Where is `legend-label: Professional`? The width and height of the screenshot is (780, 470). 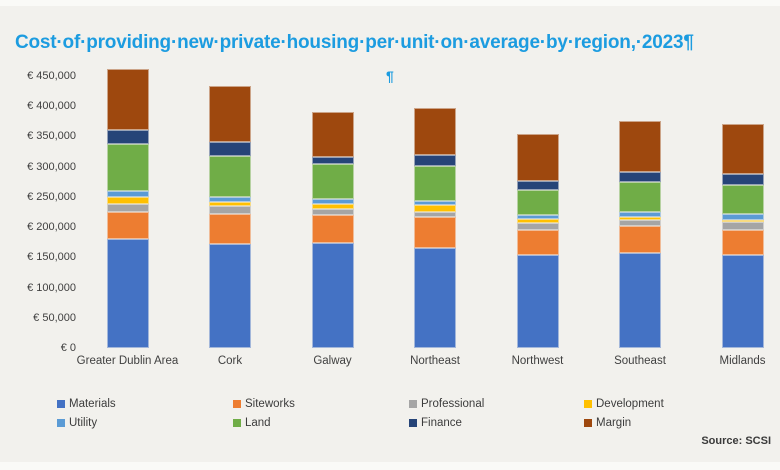 legend-label: Professional is located at coordinates (453, 404).